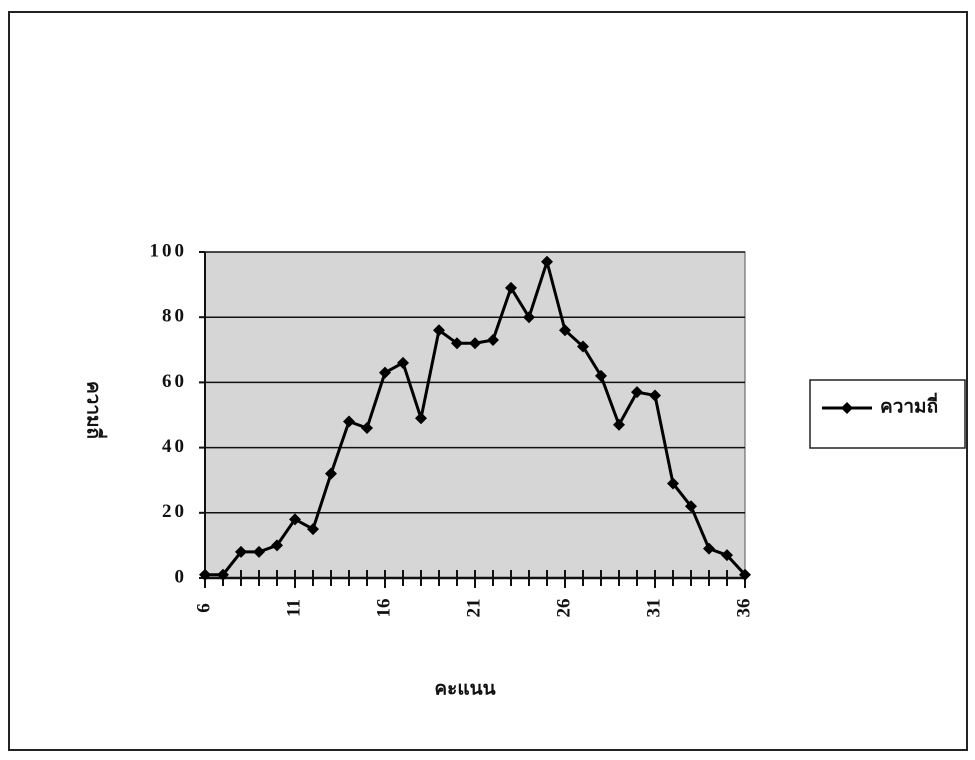 The image size is (975, 760). What do you see at coordinates (293, 608) in the screenshot?
I see `x-tick-label: 11` at bounding box center [293, 608].